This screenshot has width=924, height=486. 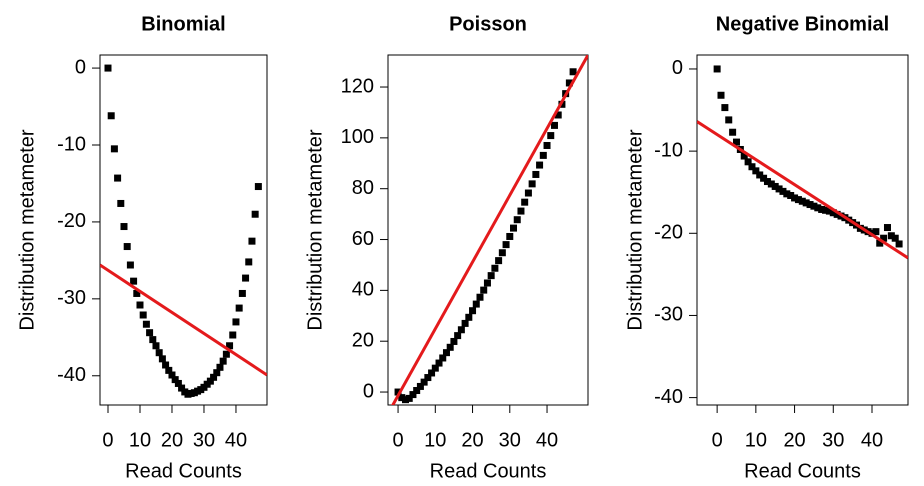 I want to click on y-tick-label: -40, so click(x=668, y=397).